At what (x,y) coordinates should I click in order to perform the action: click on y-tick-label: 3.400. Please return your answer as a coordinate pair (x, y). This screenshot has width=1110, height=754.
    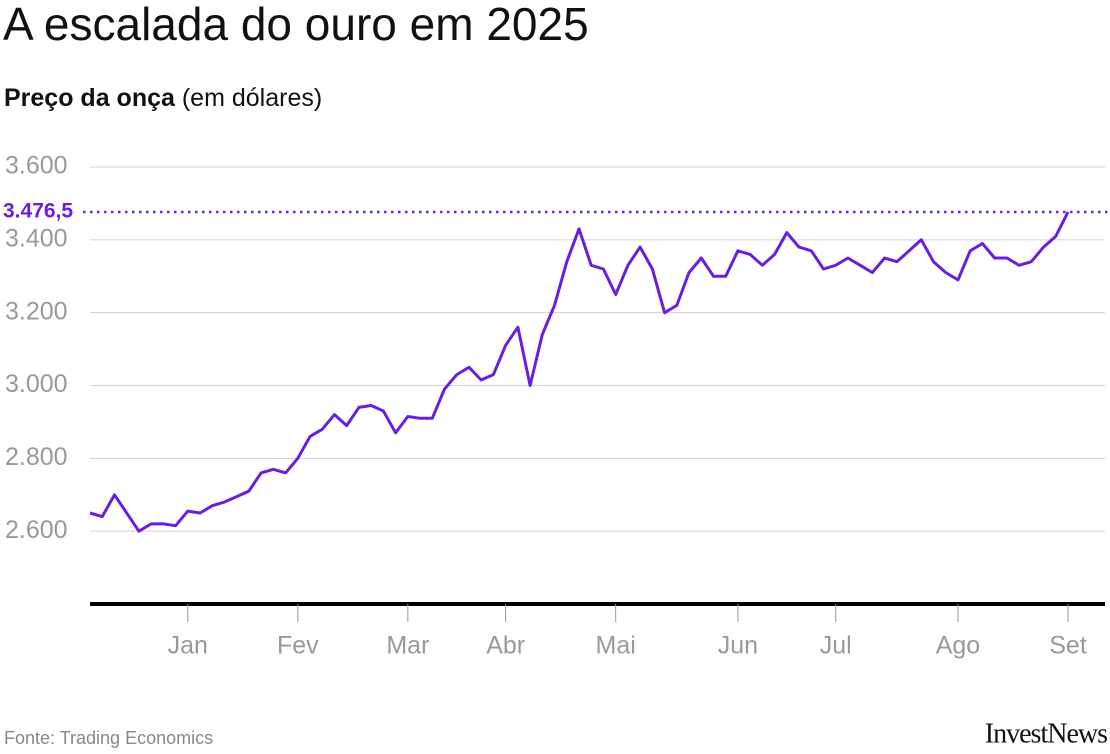
    Looking at the image, I should click on (36, 238).